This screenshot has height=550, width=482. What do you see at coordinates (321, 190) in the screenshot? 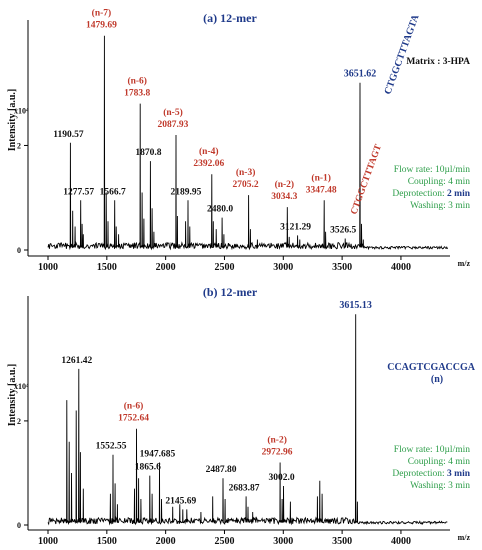
I see `peak-label: 3347.48` at bounding box center [321, 190].